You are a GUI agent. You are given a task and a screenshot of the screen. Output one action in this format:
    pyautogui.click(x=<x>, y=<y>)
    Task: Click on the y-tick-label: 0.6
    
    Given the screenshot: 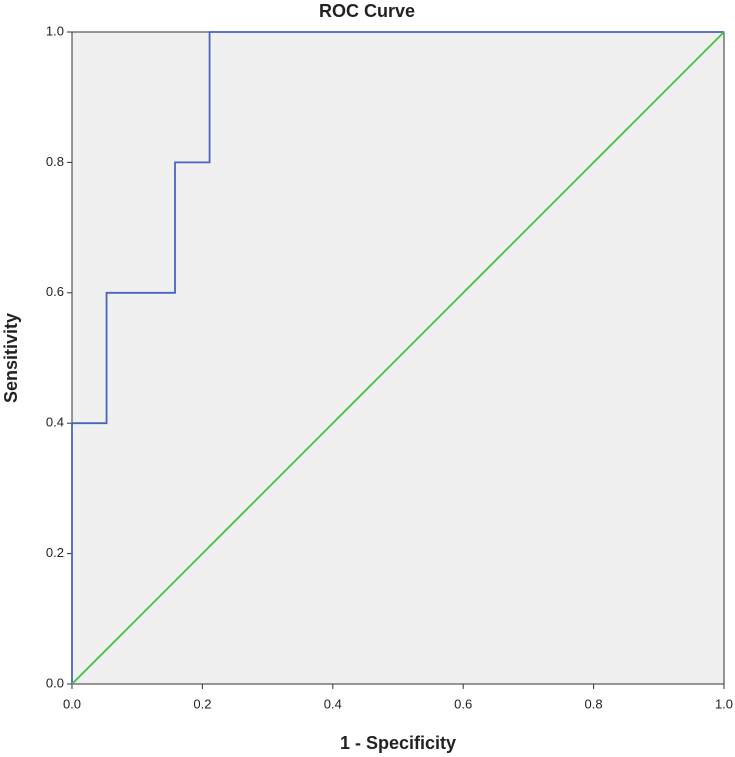 What is the action you would take?
    pyautogui.click(x=55, y=291)
    